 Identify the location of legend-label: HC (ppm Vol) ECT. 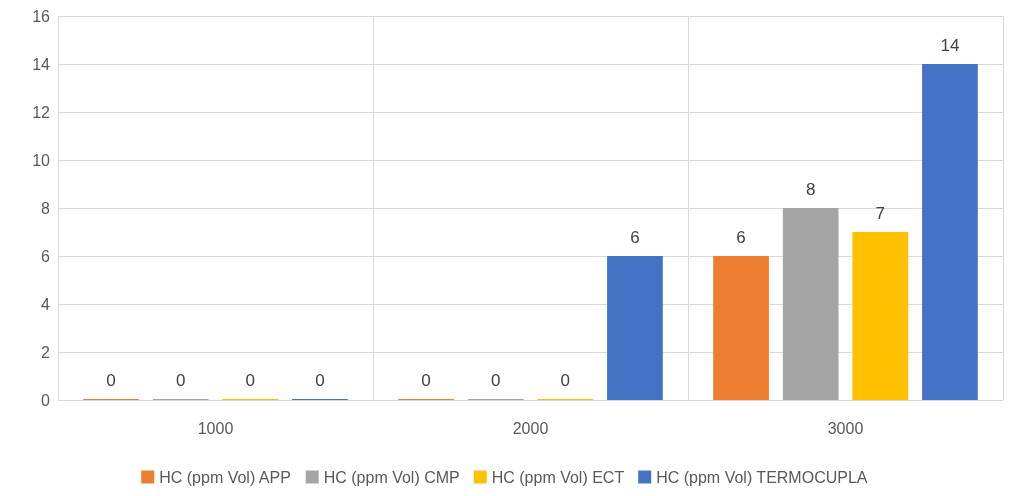
(558, 477).